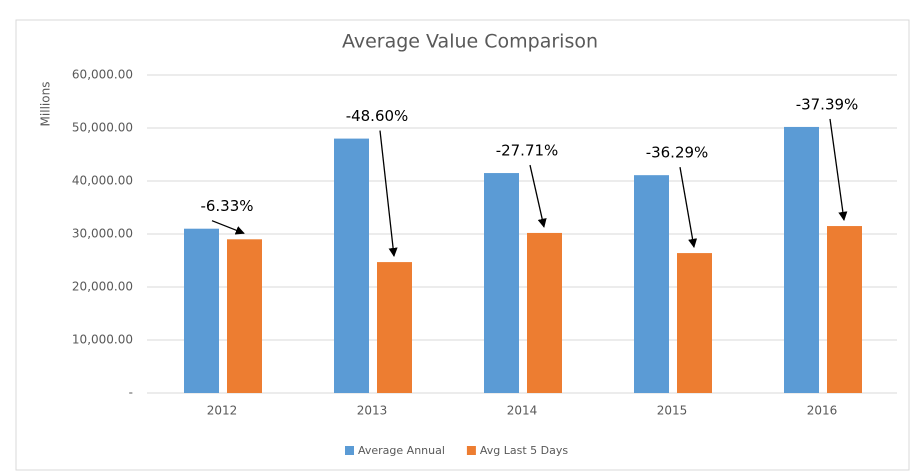 The image size is (913, 473). Describe the element at coordinates (102, 181) in the screenshot. I see `y-tick-label: 40,000.00` at that location.